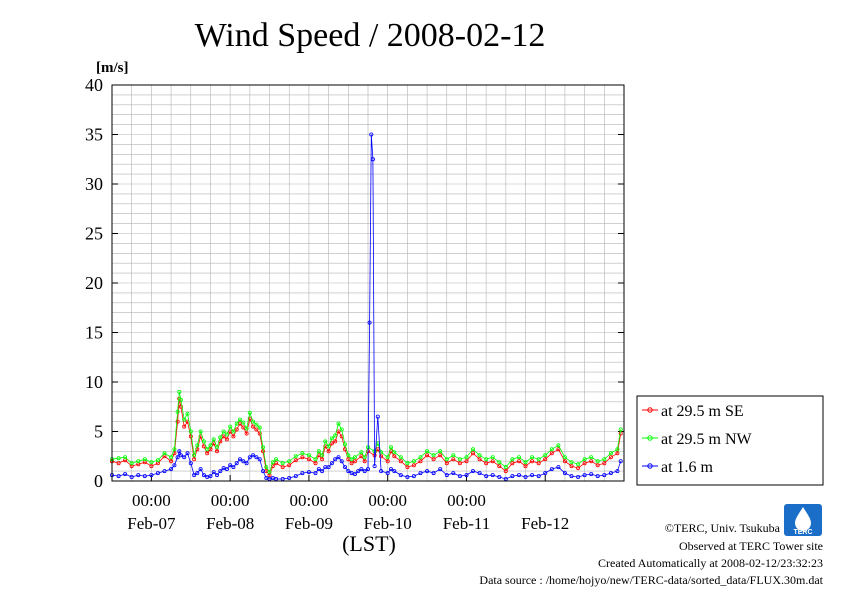  What do you see at coordinates (751, 546) in the screenshot?
I see `observed-text: Observed at TERC Tower site` at bounding box center [751, 546].